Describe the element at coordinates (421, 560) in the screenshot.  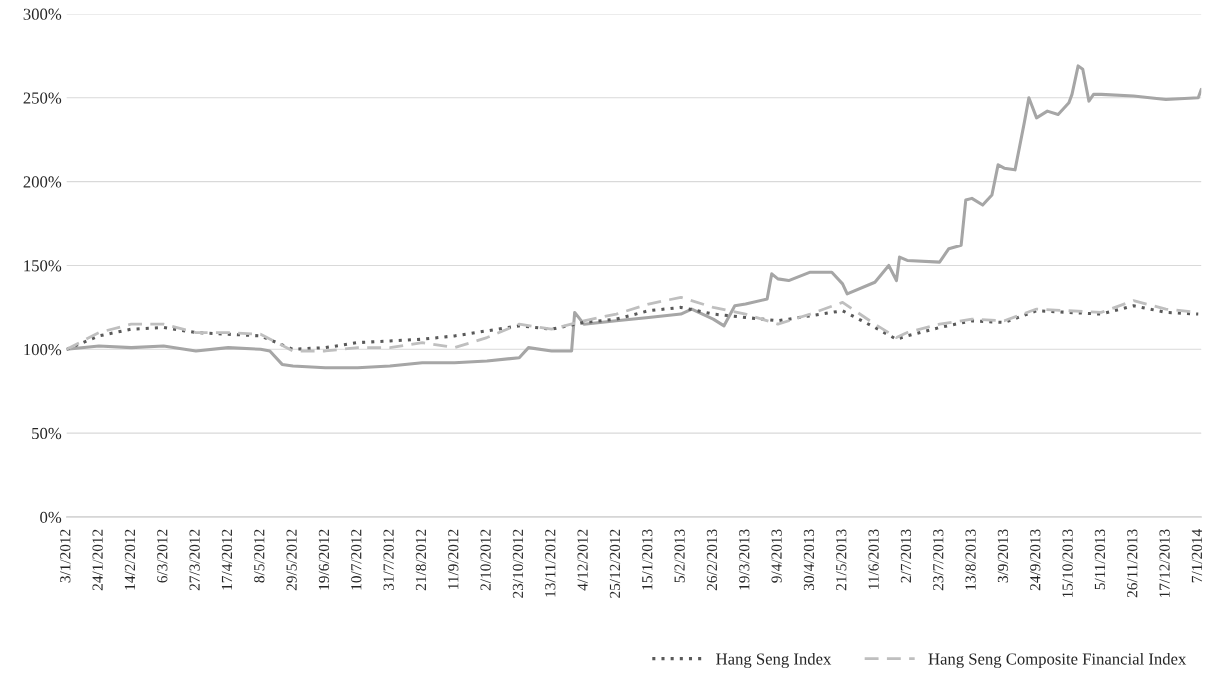
I see `x-tick-label: 21/8/2012` at that location.